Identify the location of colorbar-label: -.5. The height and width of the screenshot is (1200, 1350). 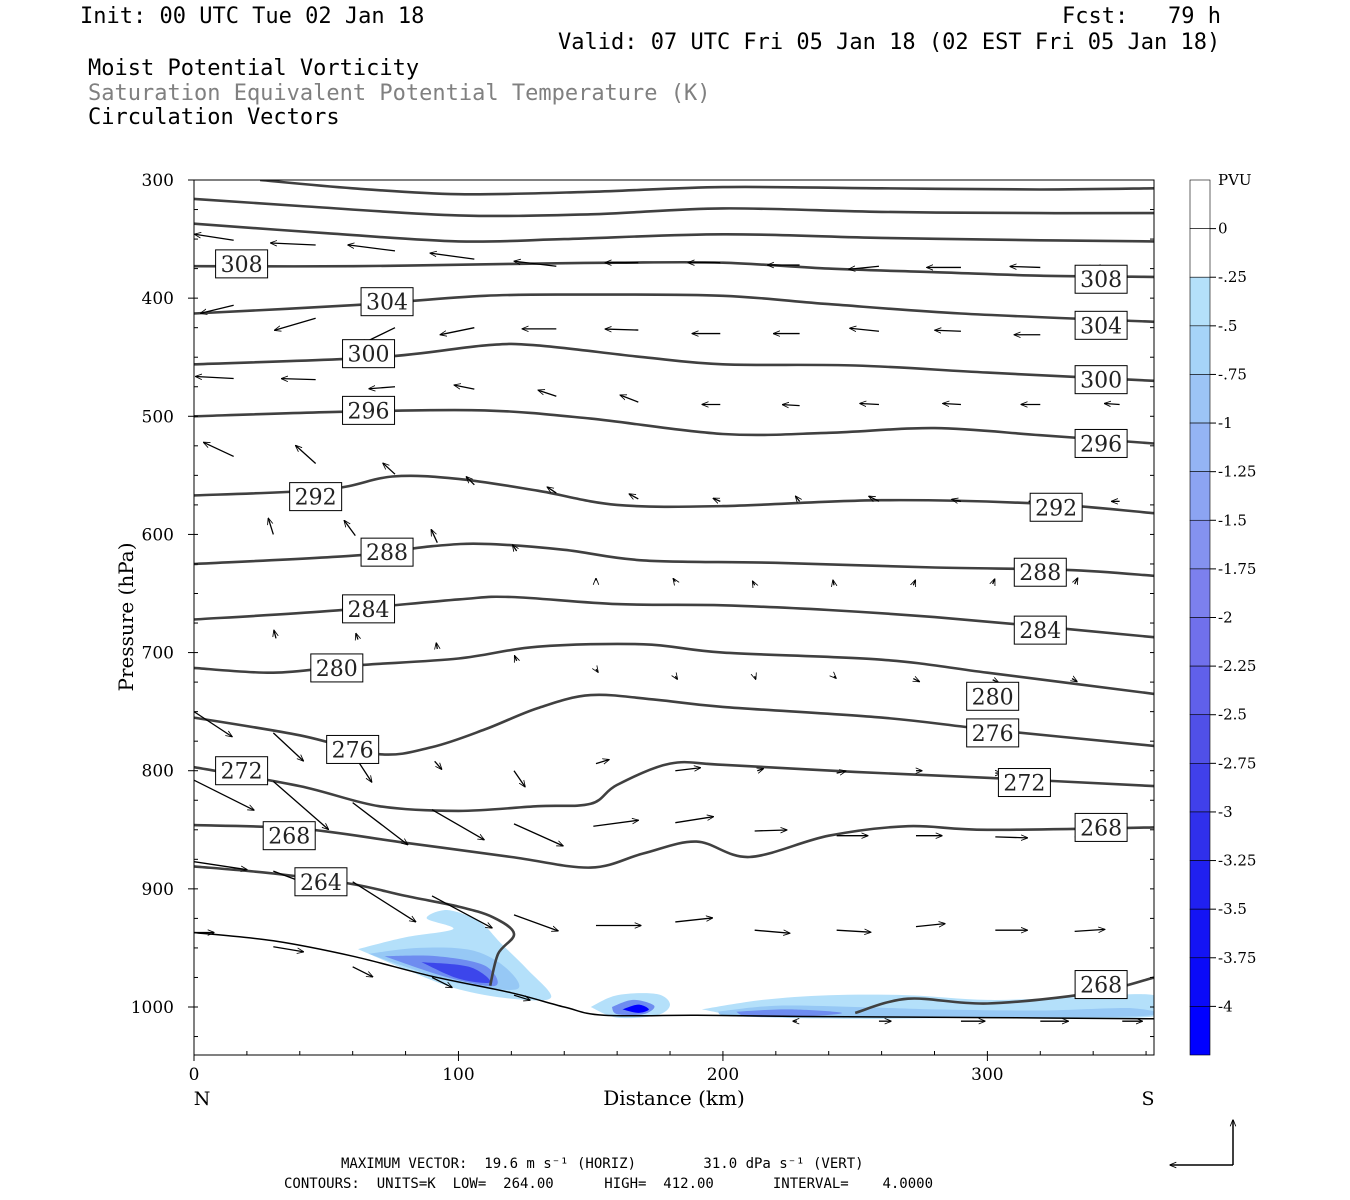
(1227, 326).